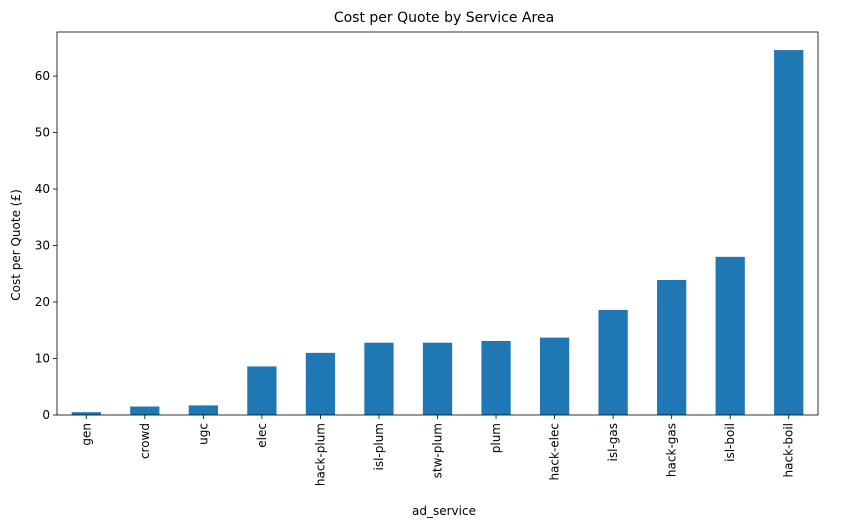  What do you see at coordinates (42, 189) in the screenshot?
I see `y-tick-label: 40` at bounding box center [42, 189].